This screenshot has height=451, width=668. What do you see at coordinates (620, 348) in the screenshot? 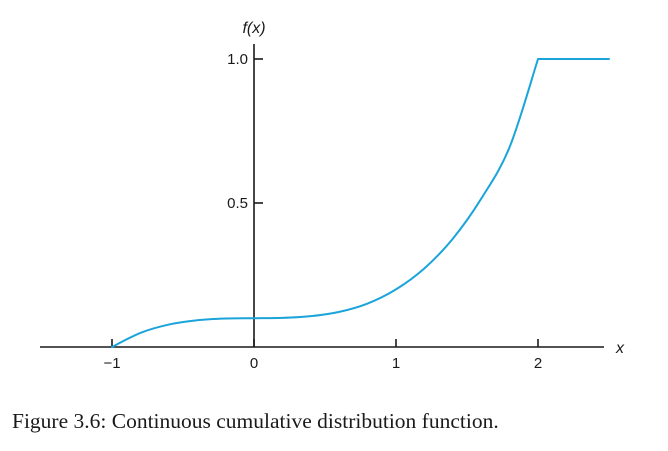
I see `x-axis-title: x` at bounding box center [620, 348].